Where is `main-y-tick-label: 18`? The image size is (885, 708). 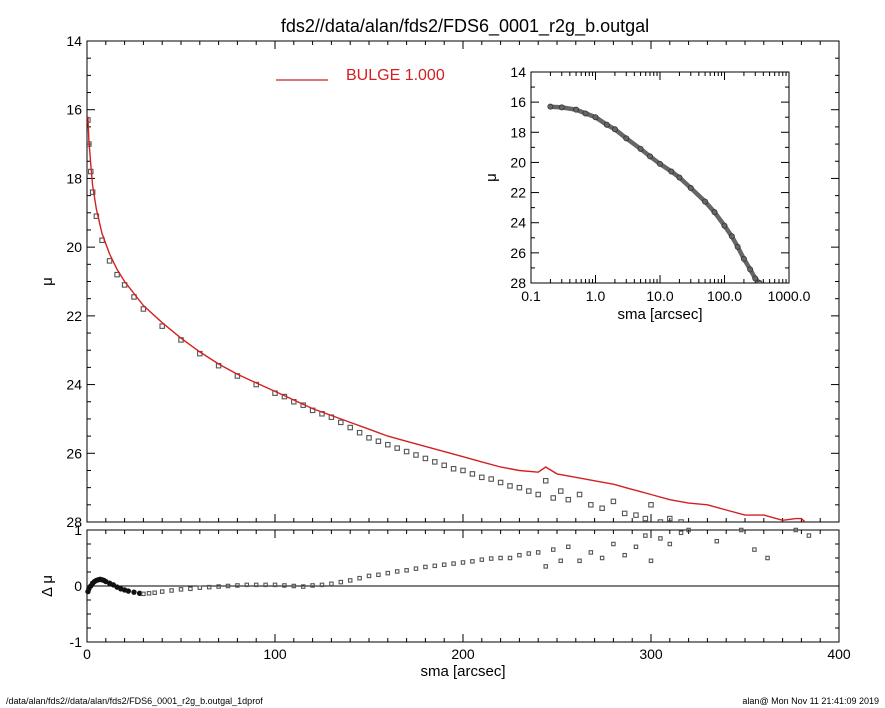
main-y-tick-label: 18 is located at coordinates (74, 178).